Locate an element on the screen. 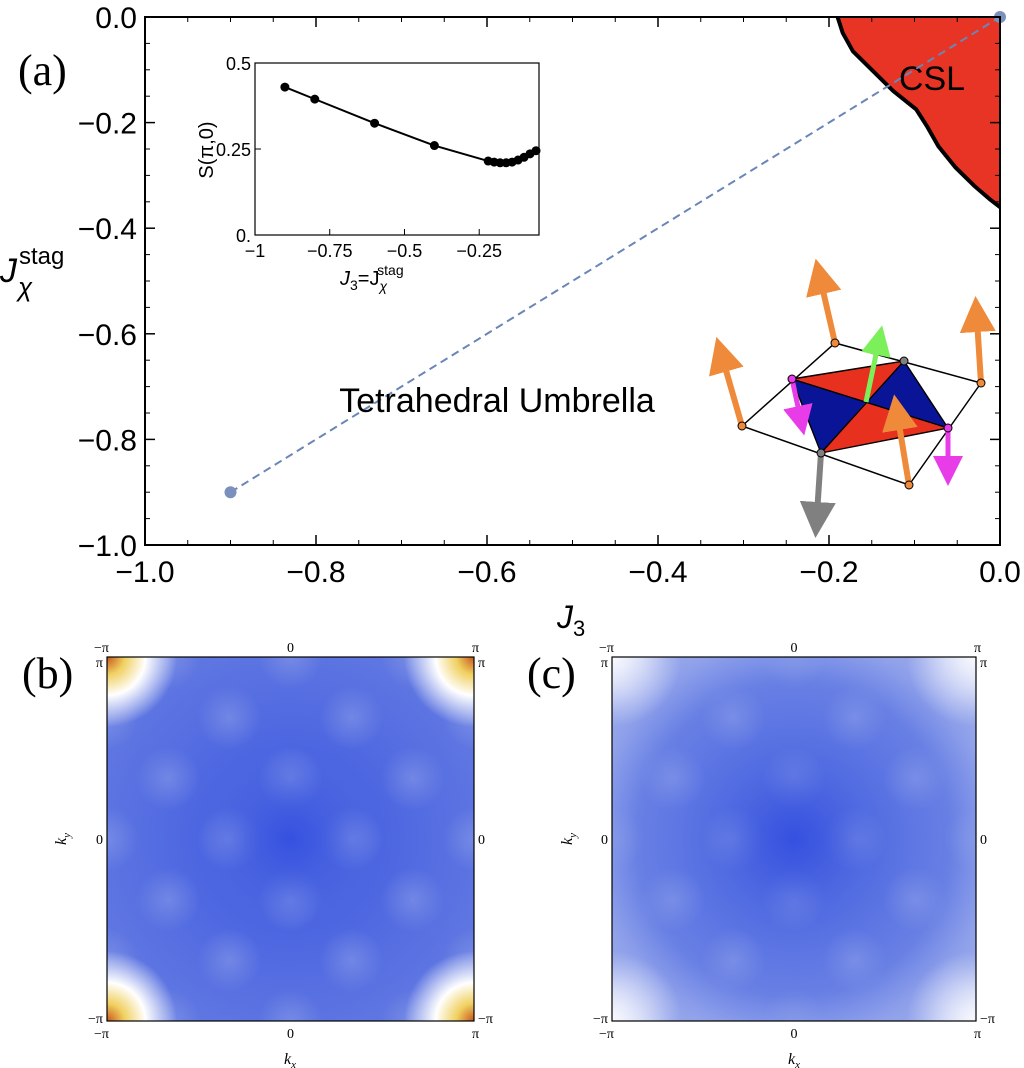  main-y-tick-label: −0.4 is located at coordinates (107, 229).